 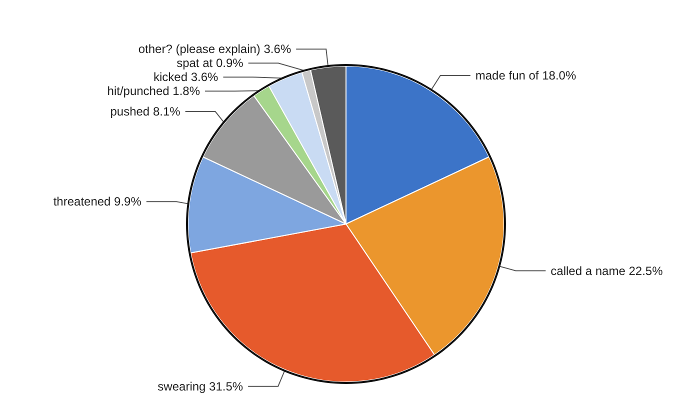 I want to click on slice-label: kicked 3.6%, so click(x=186, y=77).